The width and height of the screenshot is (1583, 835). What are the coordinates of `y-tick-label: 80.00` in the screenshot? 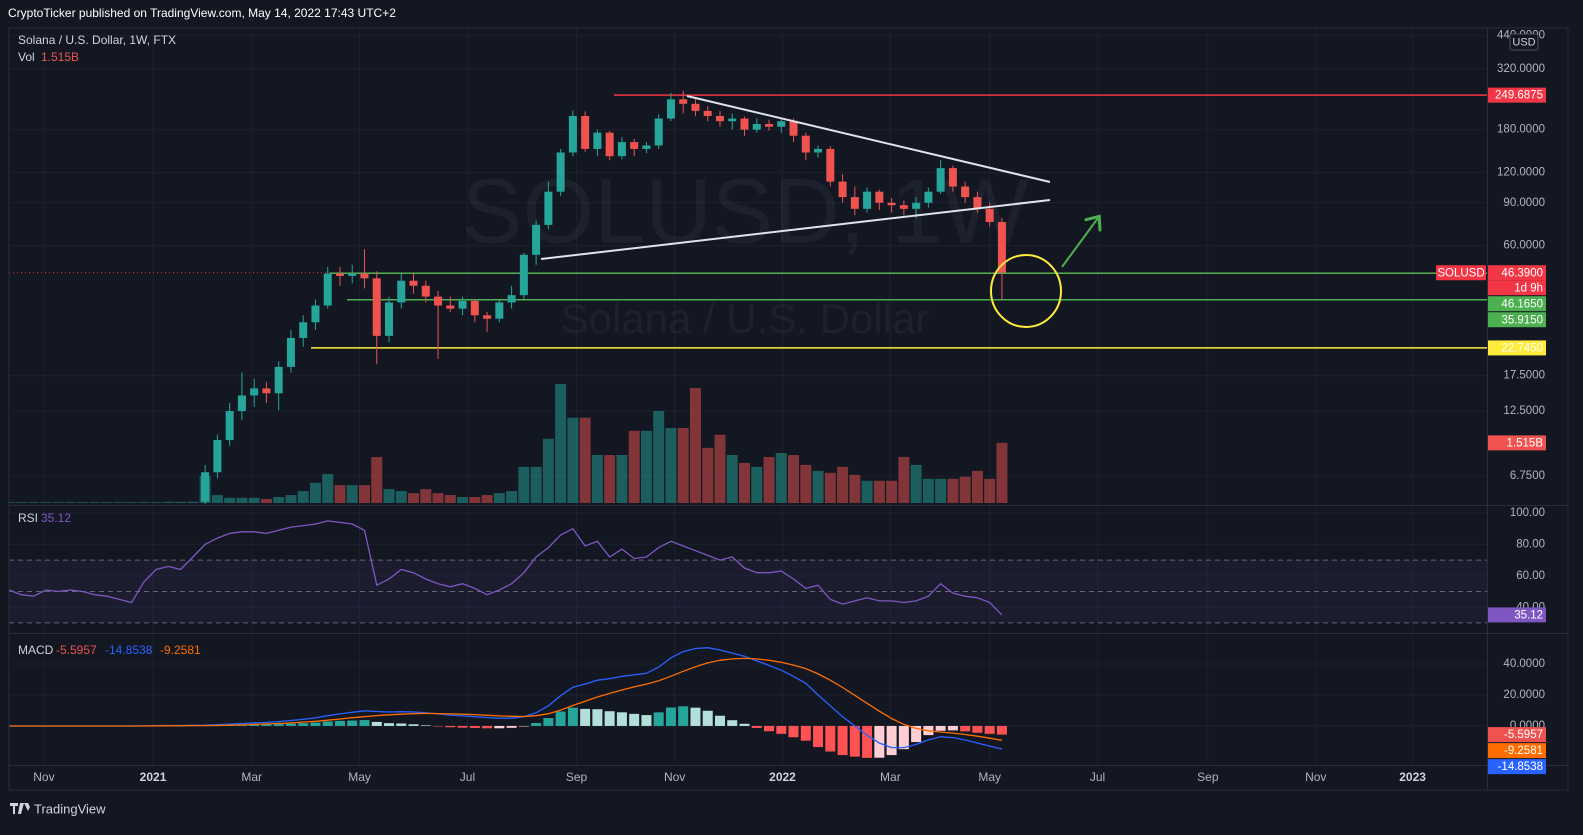 It's located at (1530, 544).